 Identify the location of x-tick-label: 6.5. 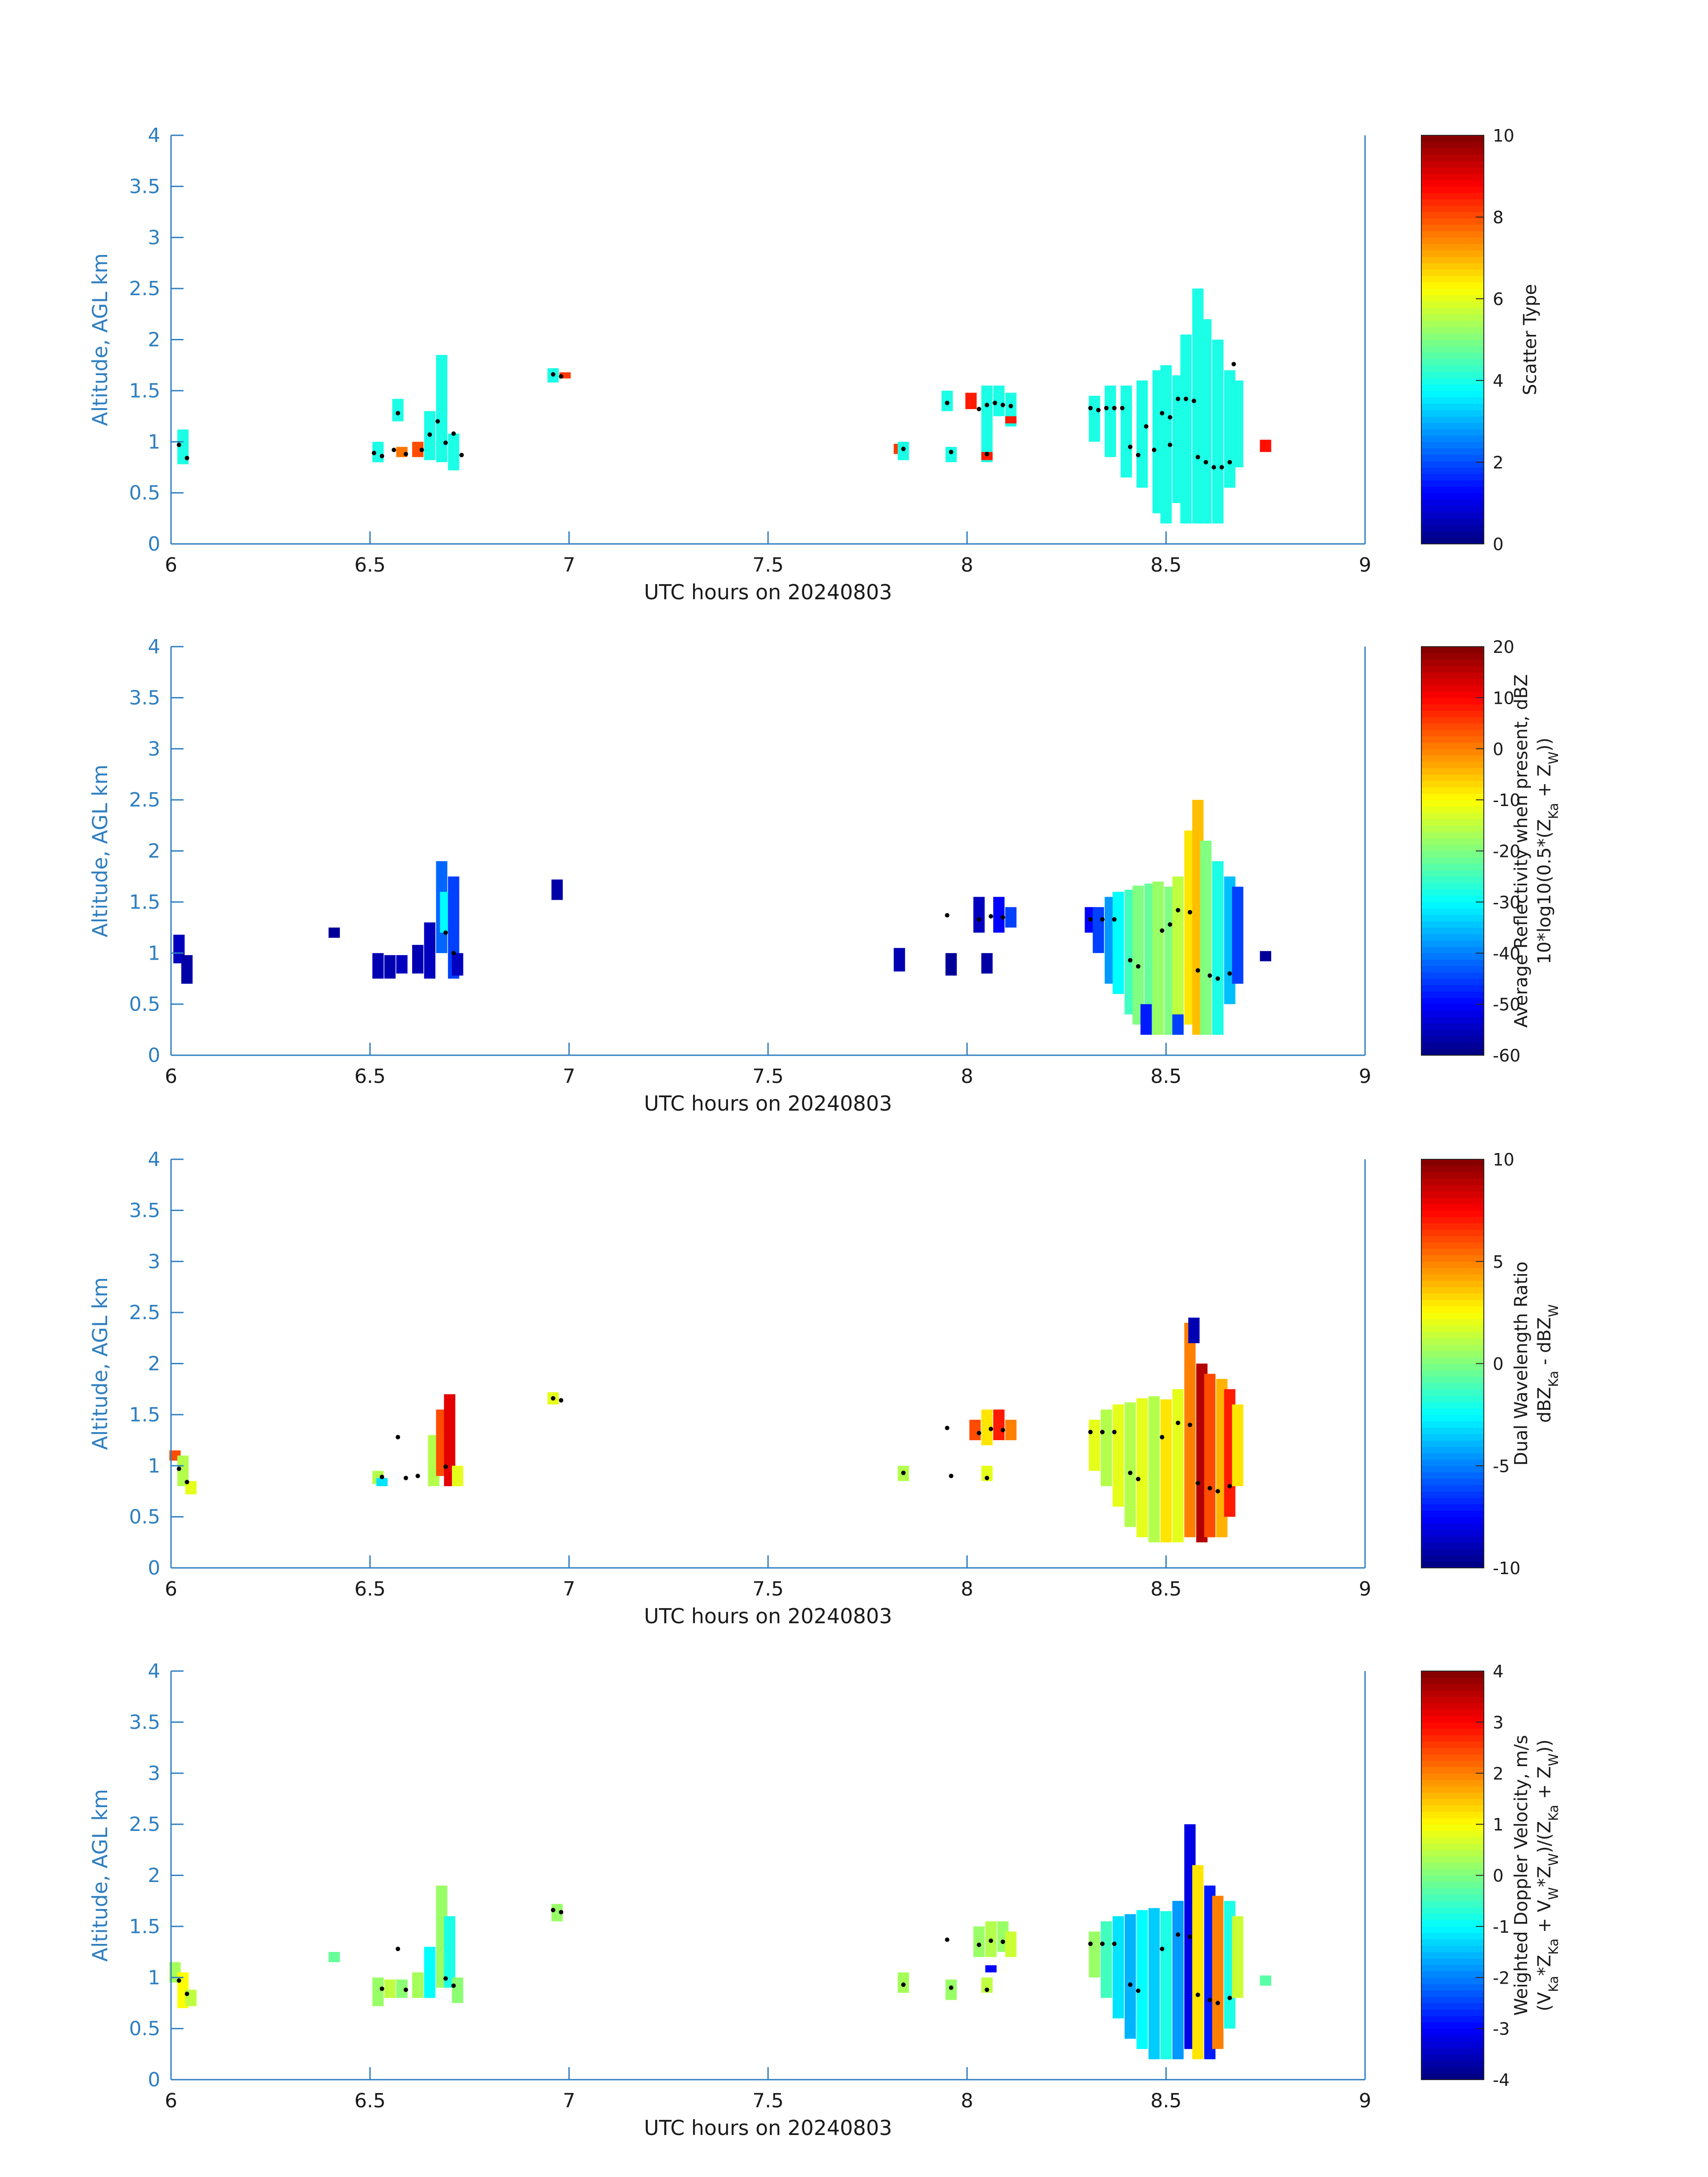
(370, 1076).